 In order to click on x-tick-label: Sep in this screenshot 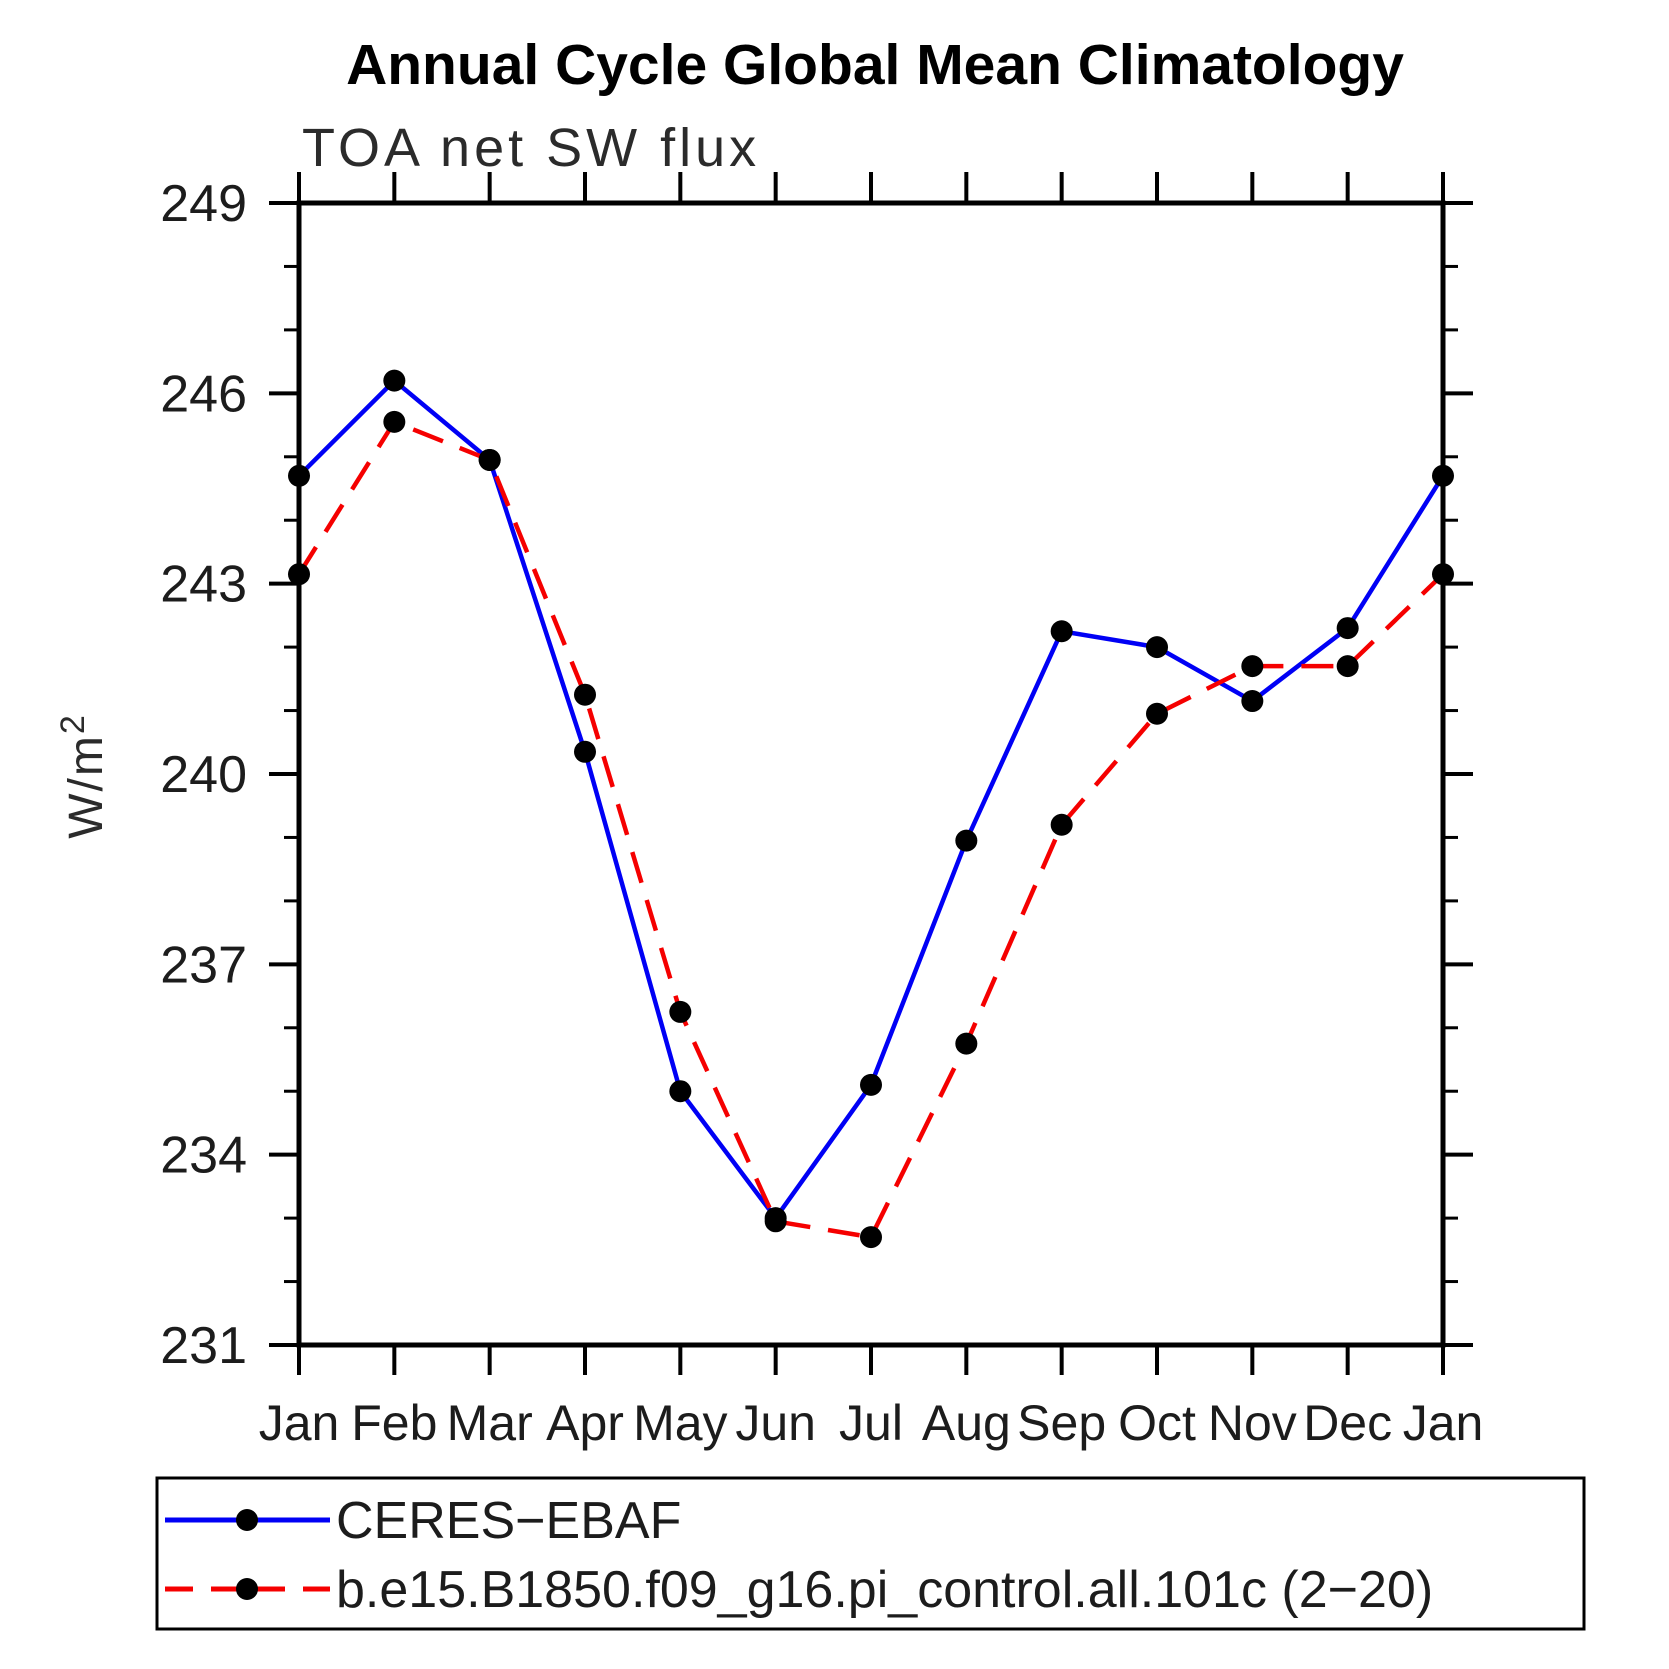, I will do `click(1061, 1423)`.